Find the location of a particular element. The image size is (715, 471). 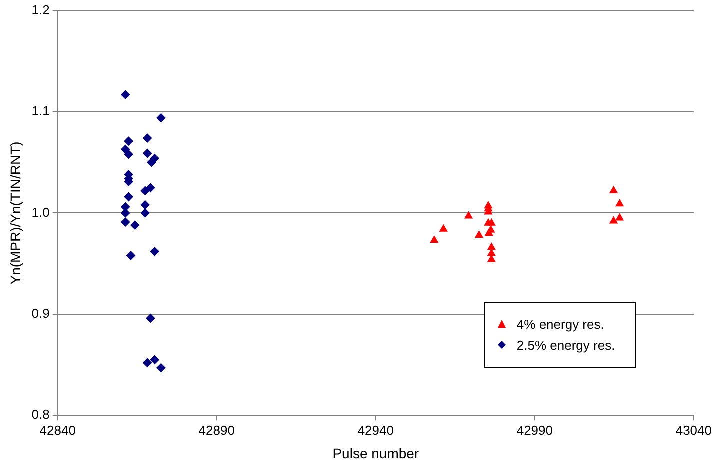

y-tick-label: 1.2 is located at coordinates (41, 10).